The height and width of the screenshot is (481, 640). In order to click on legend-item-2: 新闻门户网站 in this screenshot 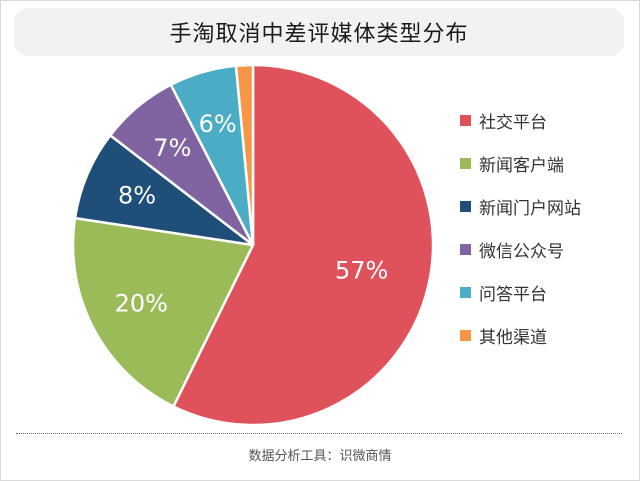, I will do `click(520, 207)`.